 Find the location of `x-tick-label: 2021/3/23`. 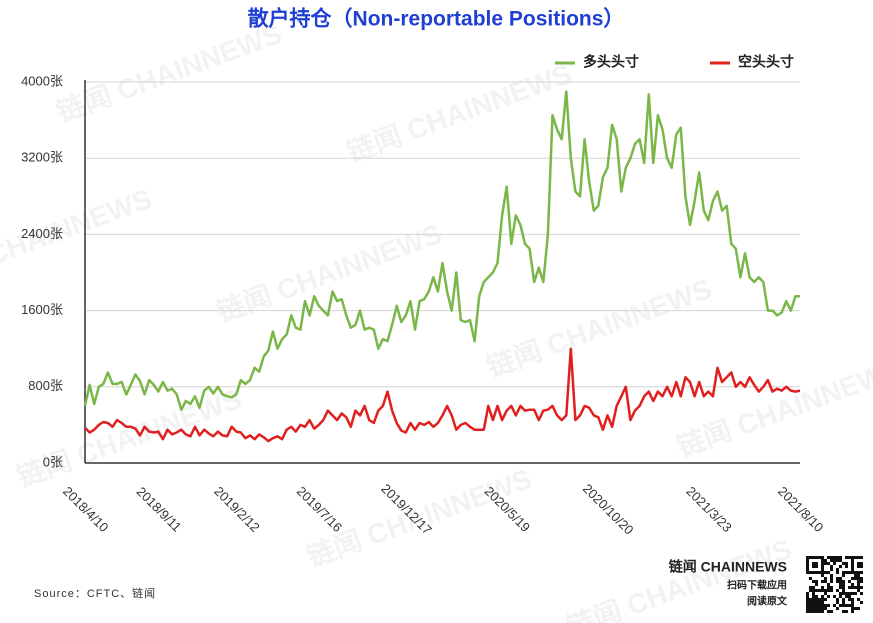

x-tick-label: 2021/3/23 is located at coordinates (709, 509).